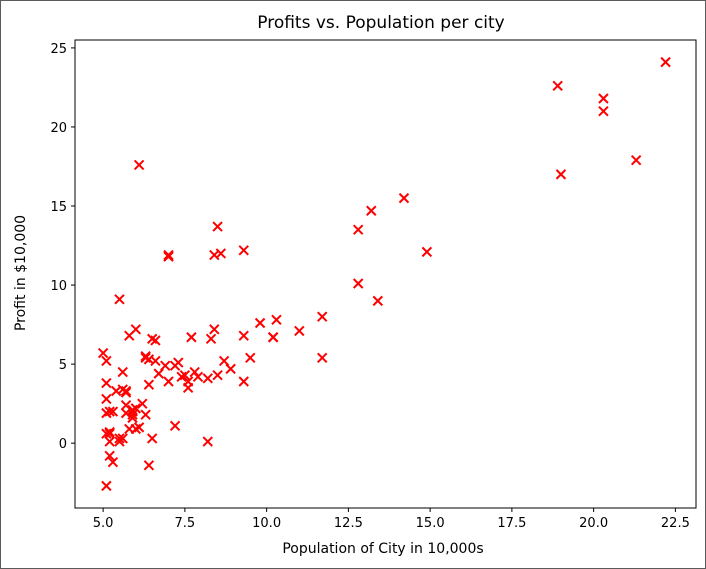 The width and height of the screenshot is (706, 569). I want to click on x-tick-label: 12.5, so click(348, 523).